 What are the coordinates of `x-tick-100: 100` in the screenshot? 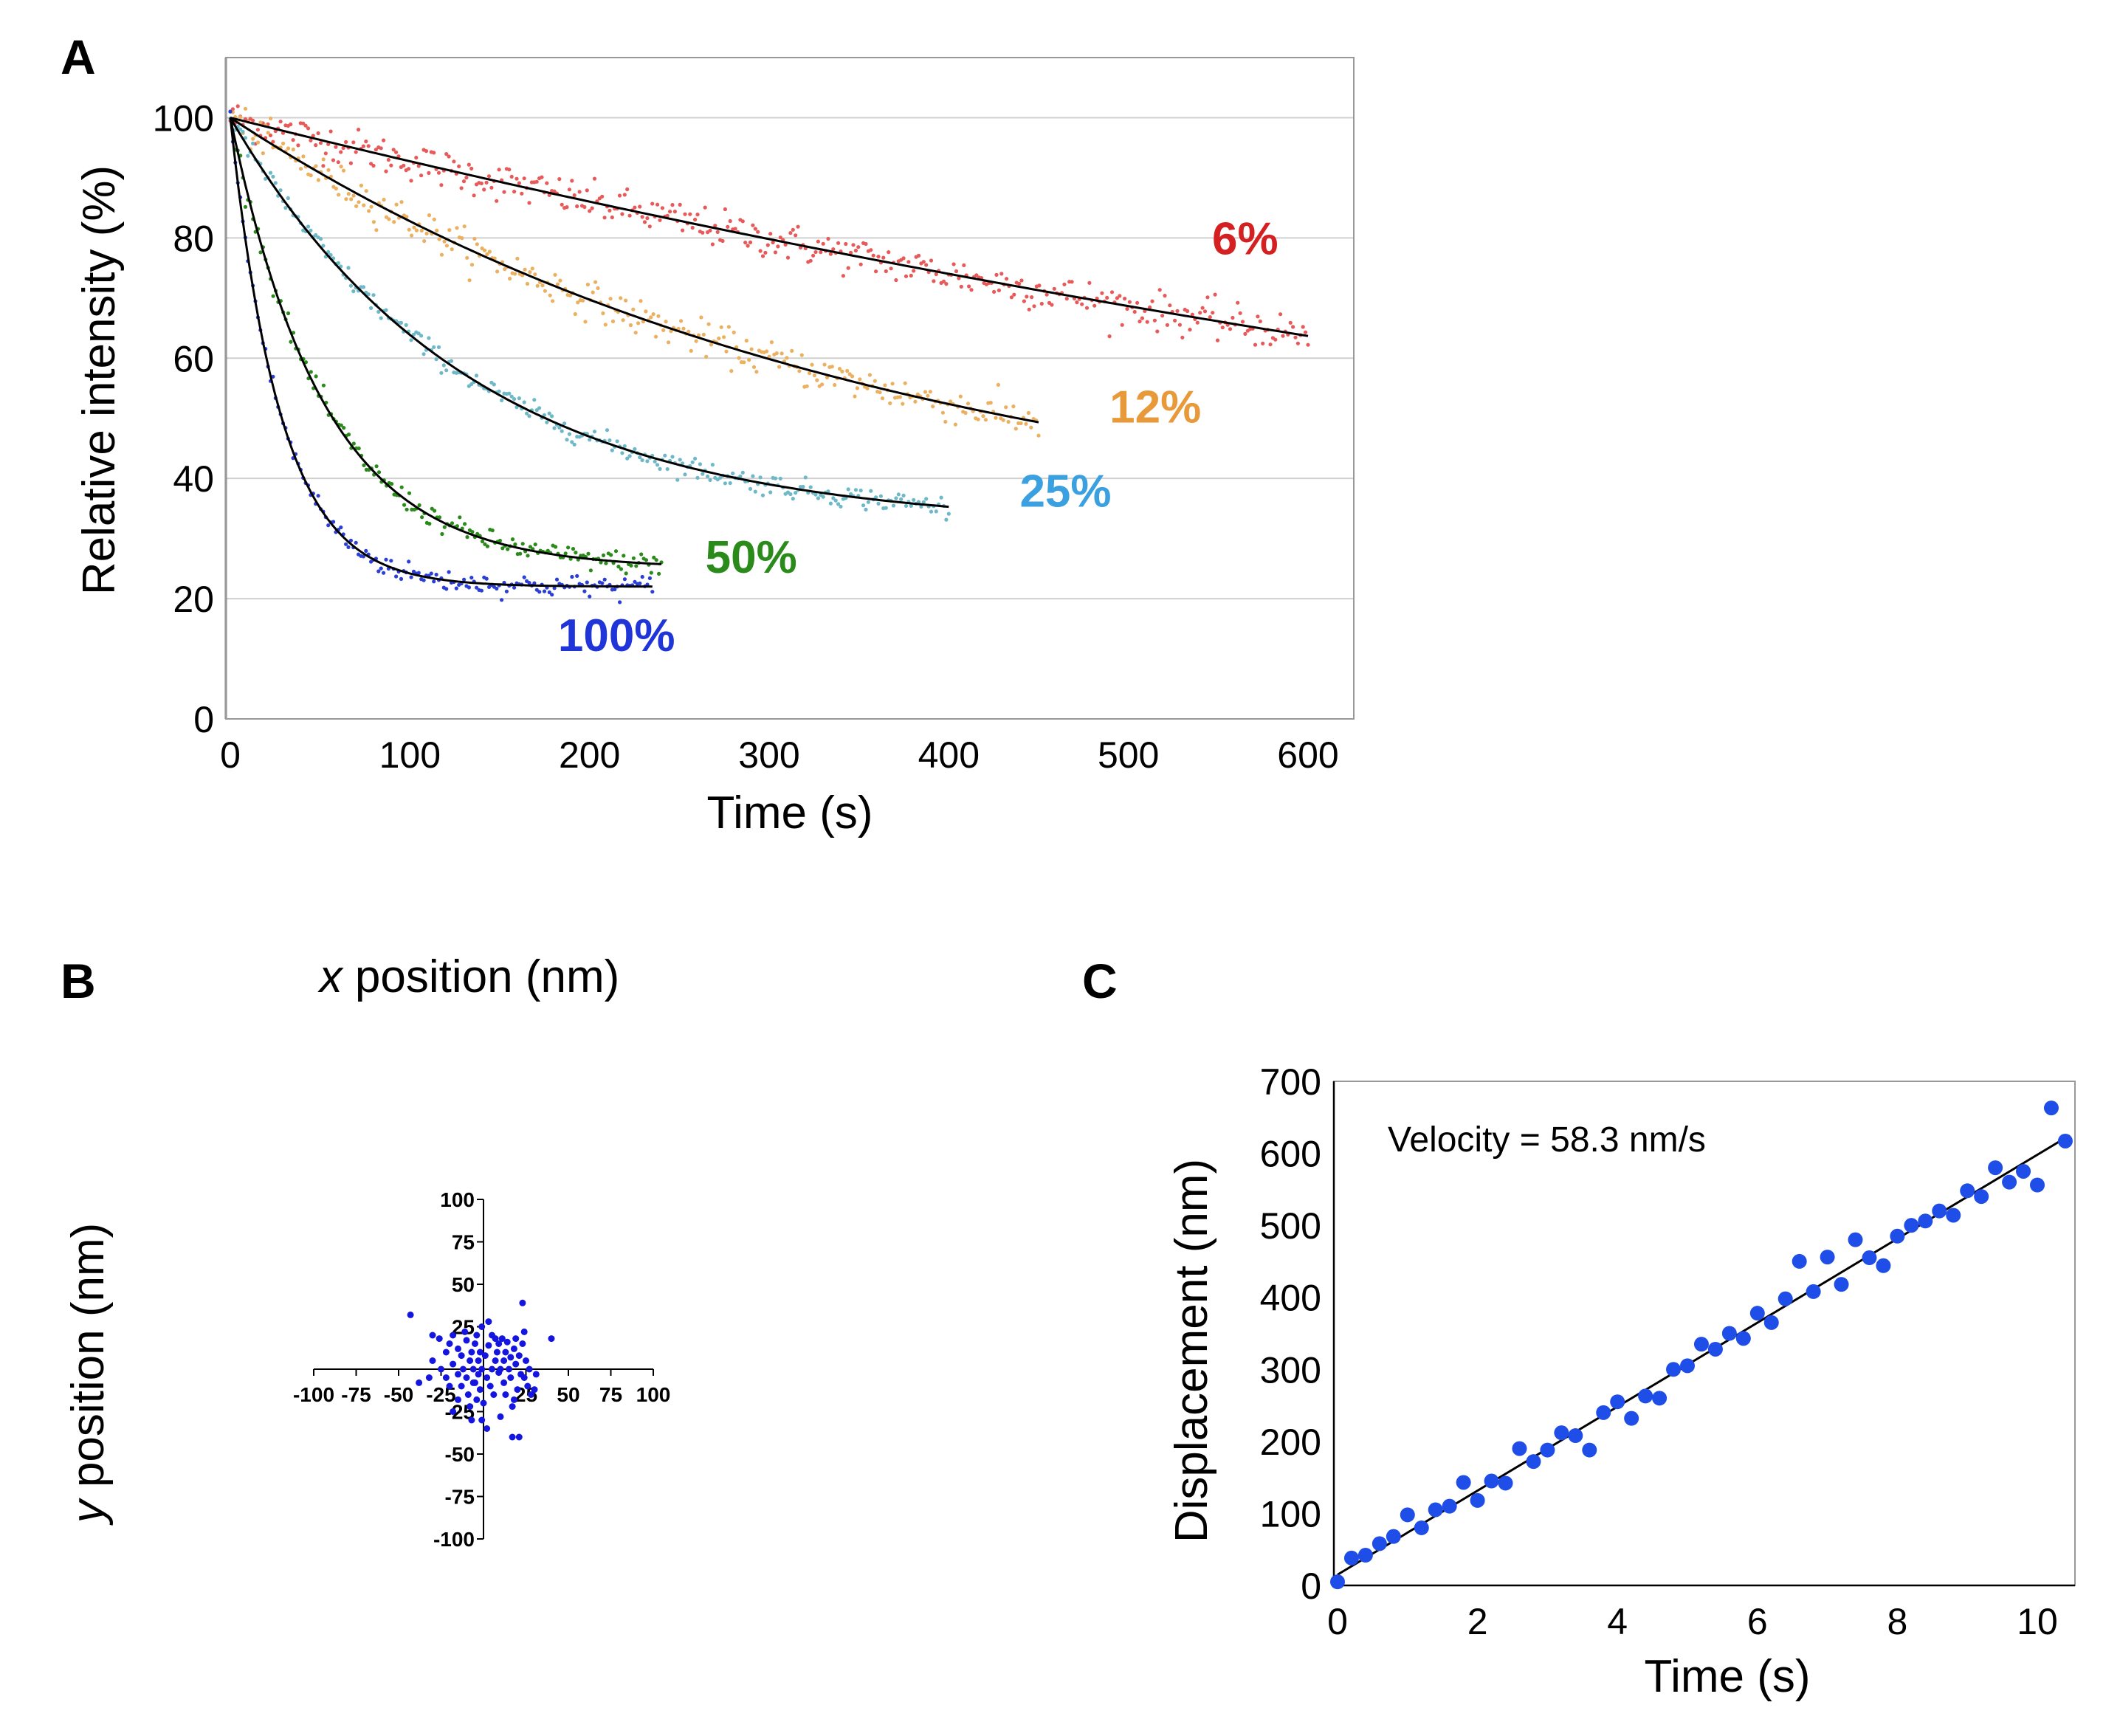 It's located at (653, 1394).